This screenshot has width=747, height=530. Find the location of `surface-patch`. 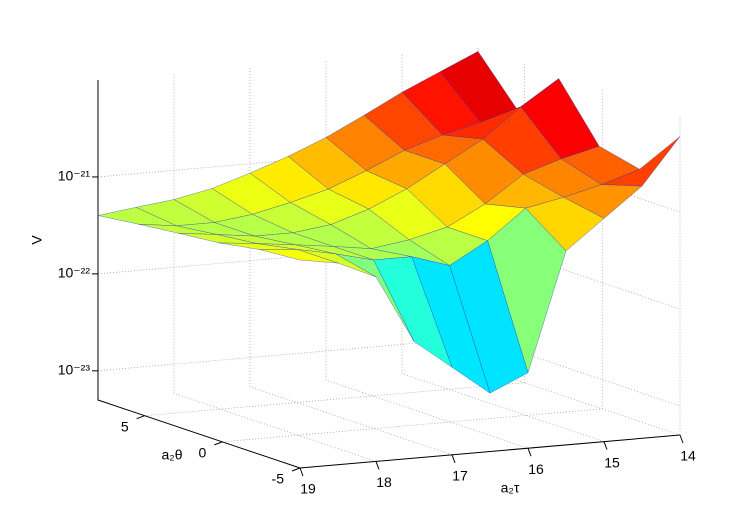

surface-patch is located at coordinates (299, 256).